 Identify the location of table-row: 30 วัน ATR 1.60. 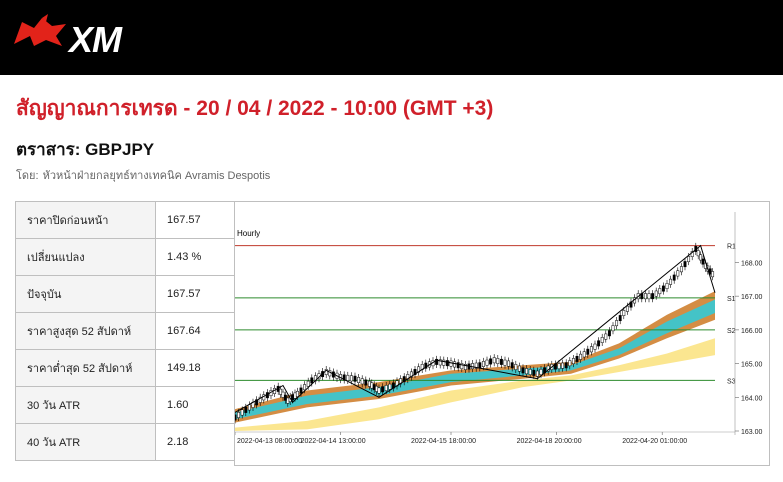
(125, 405).